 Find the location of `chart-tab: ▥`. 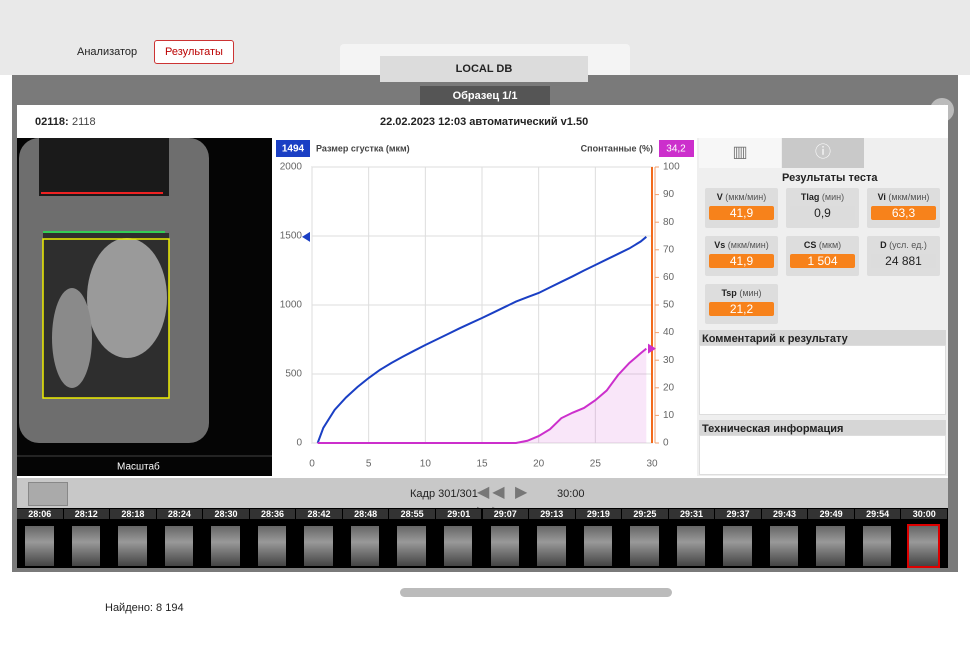

chart-tab: ▥ is located at coordinates (740, 153).